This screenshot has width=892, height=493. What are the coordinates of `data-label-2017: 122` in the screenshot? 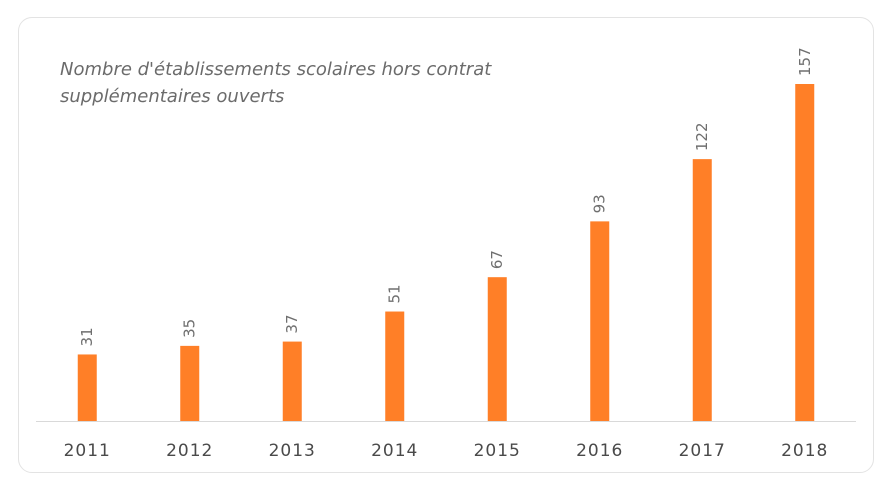 It's located at (702, 136).